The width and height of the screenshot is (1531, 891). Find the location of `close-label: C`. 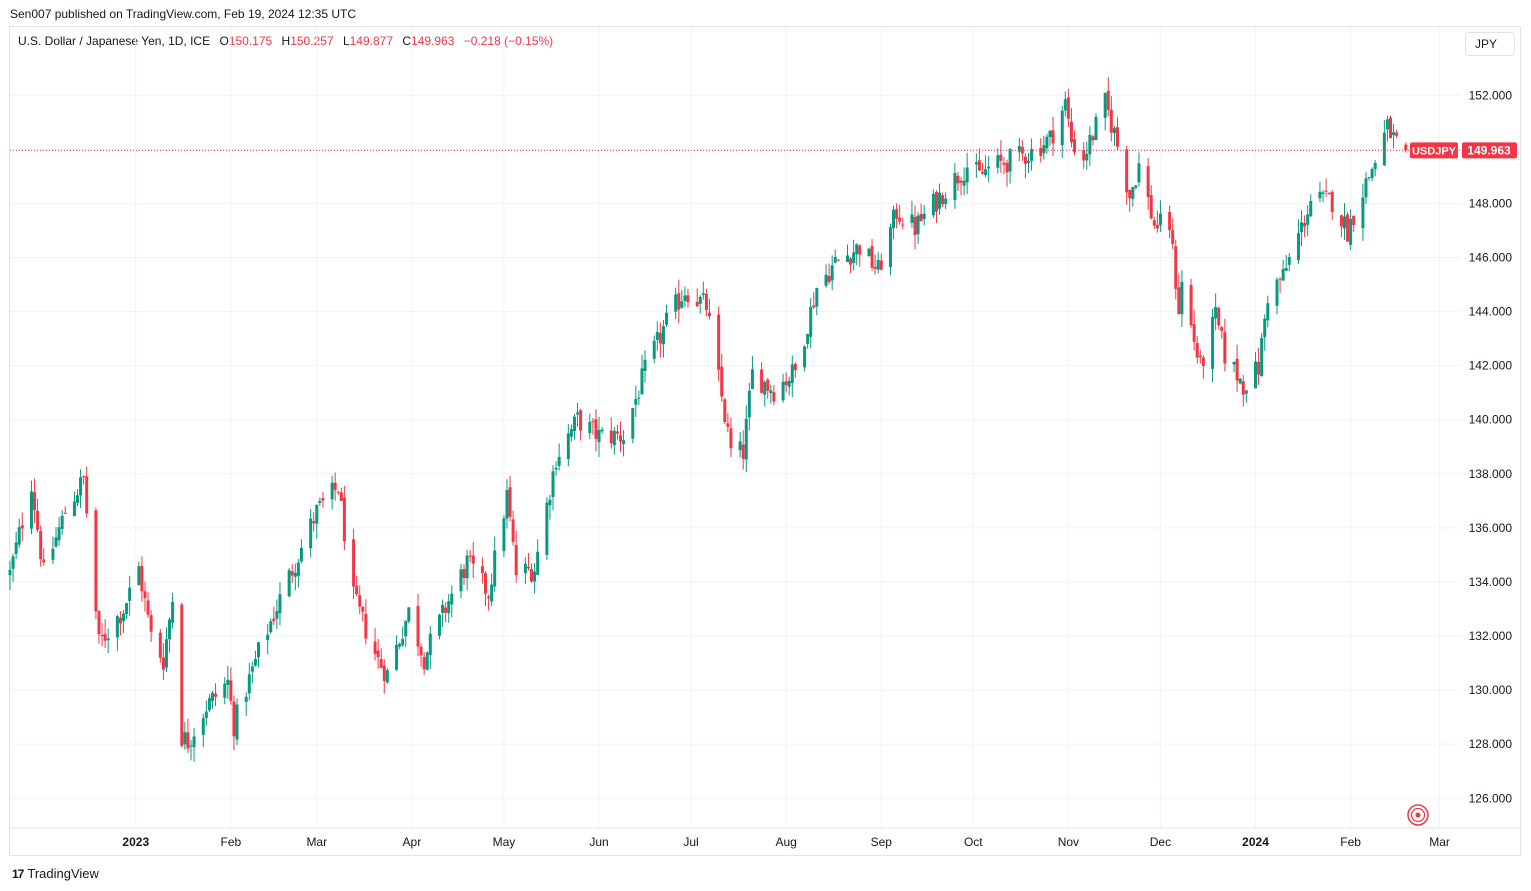

close-label: C is located at coordinates (407, 41).